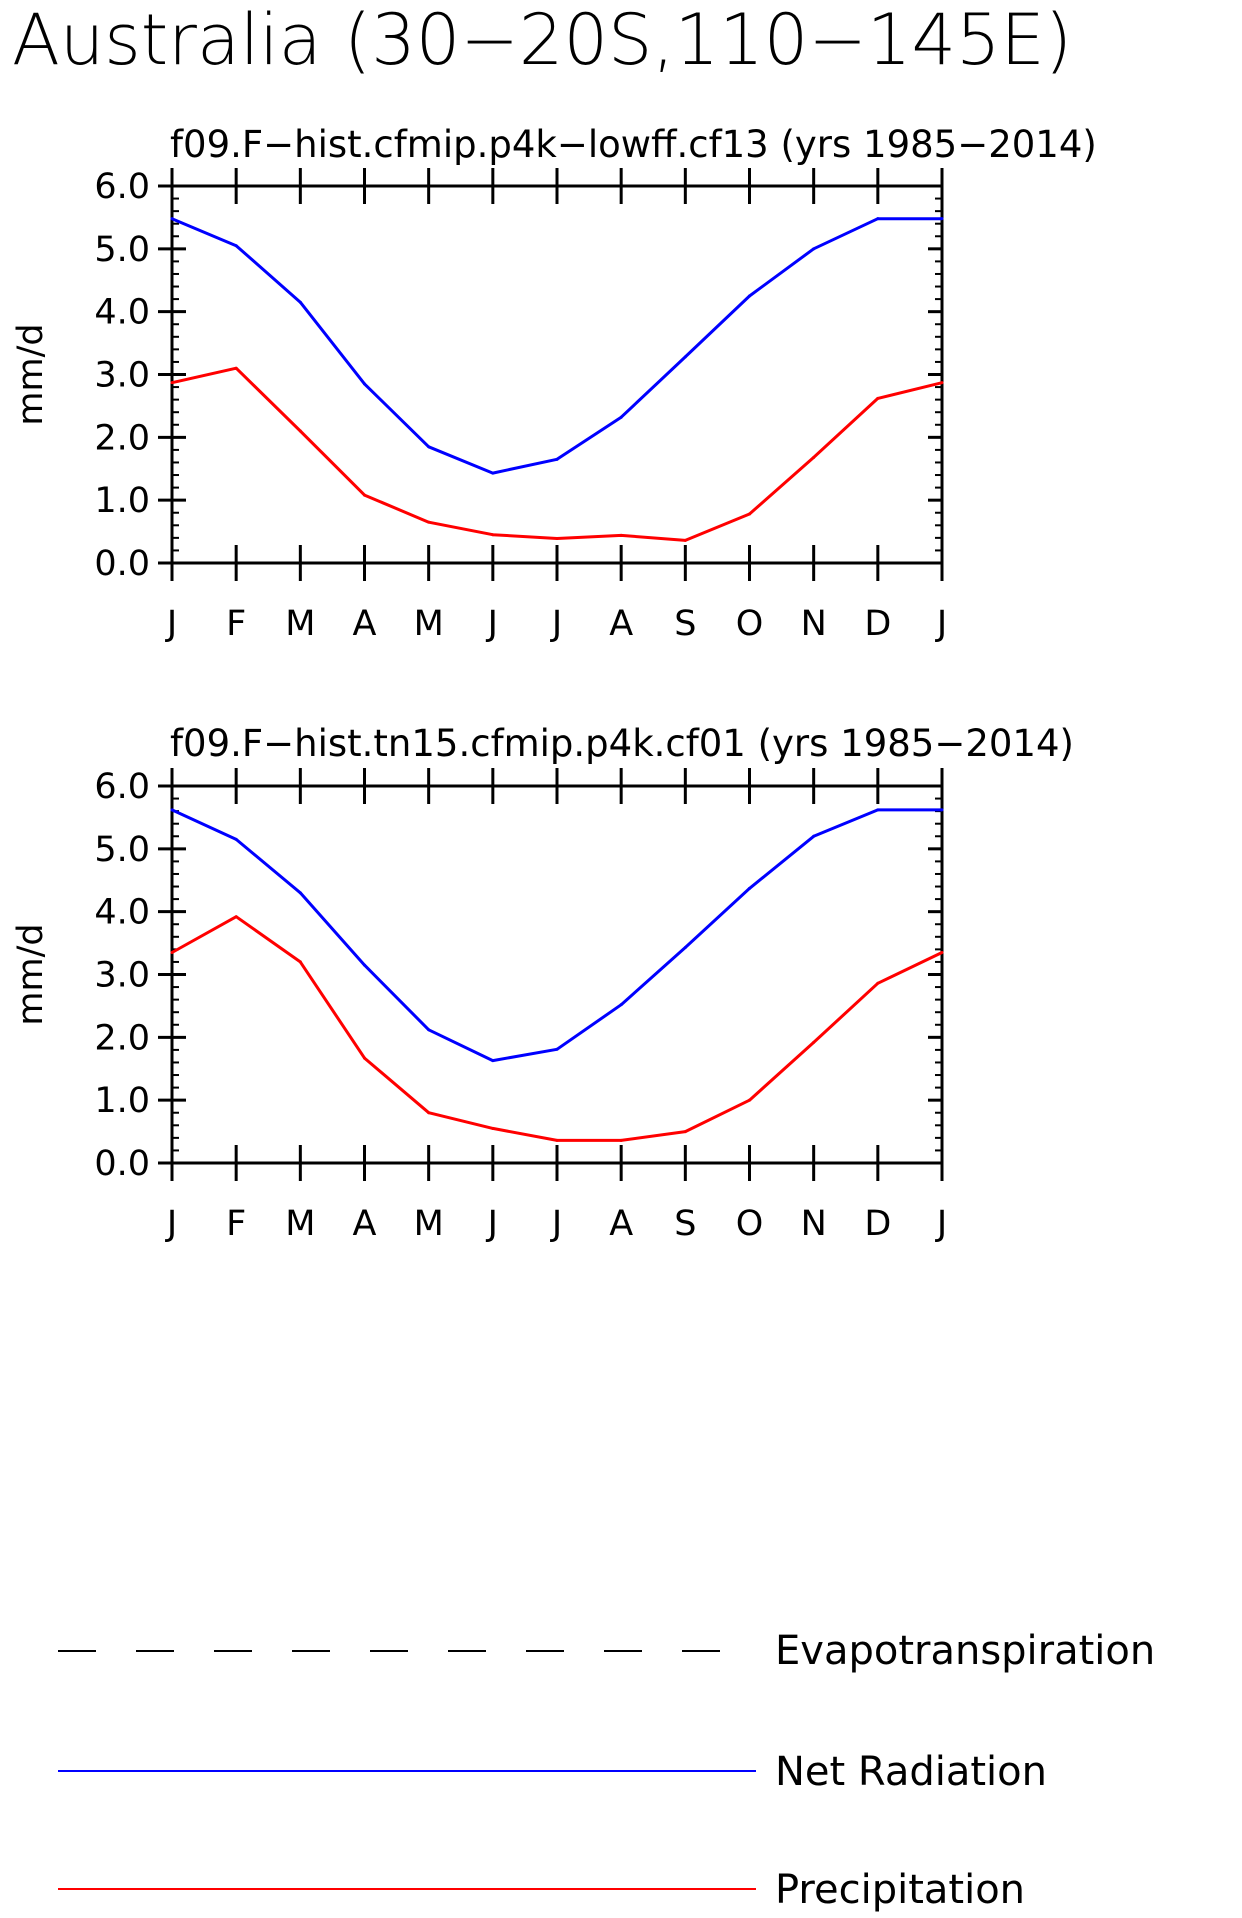 This screenshot has width=1242, height=1918. I want to click on plot-frame, so click(557, 974).